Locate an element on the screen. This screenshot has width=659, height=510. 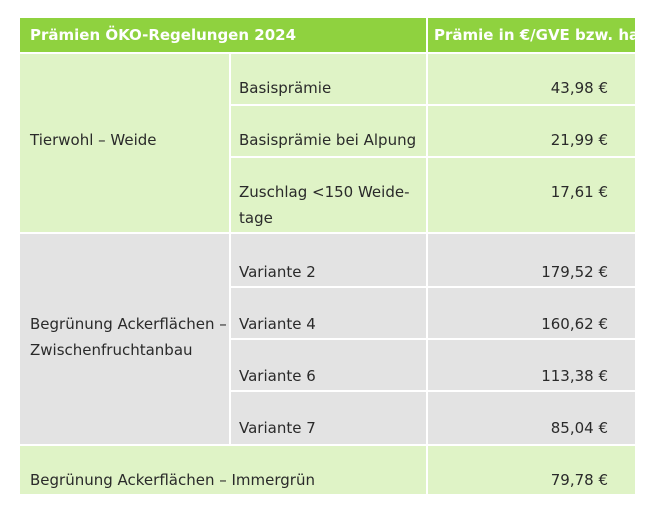
row-label: Variante 6 is located at coordinates (277, 376).